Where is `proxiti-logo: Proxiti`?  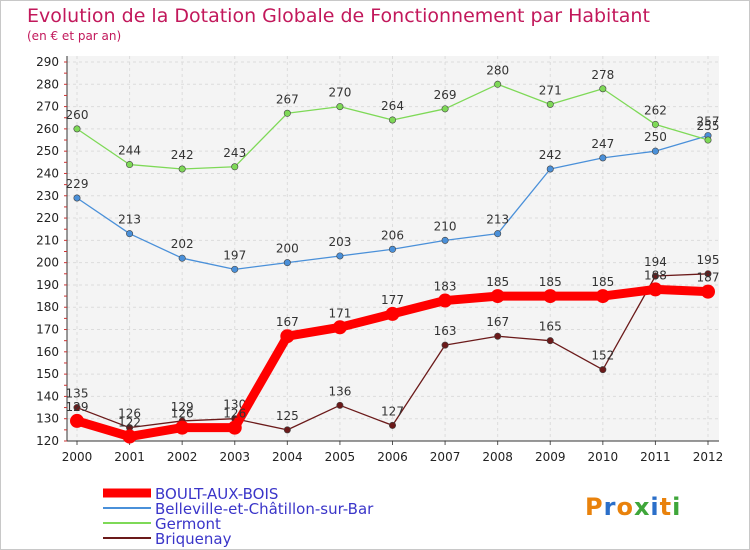 proxiti-logo: Proxiti is located at coordinates (633, 507).